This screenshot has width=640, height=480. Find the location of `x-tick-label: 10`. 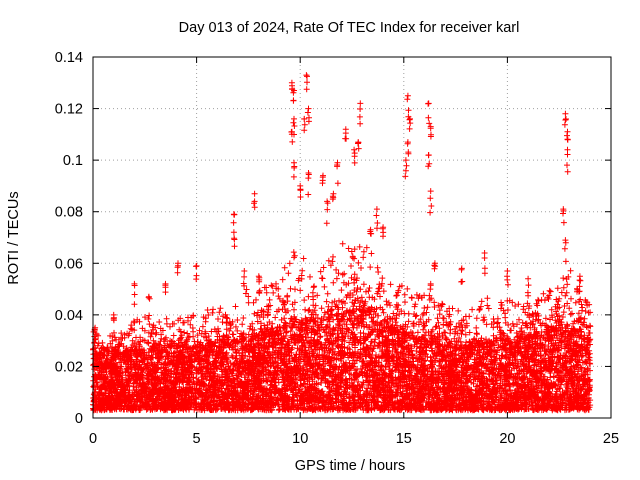

x-tick-label: 10 is located at coordinates (300, 439).